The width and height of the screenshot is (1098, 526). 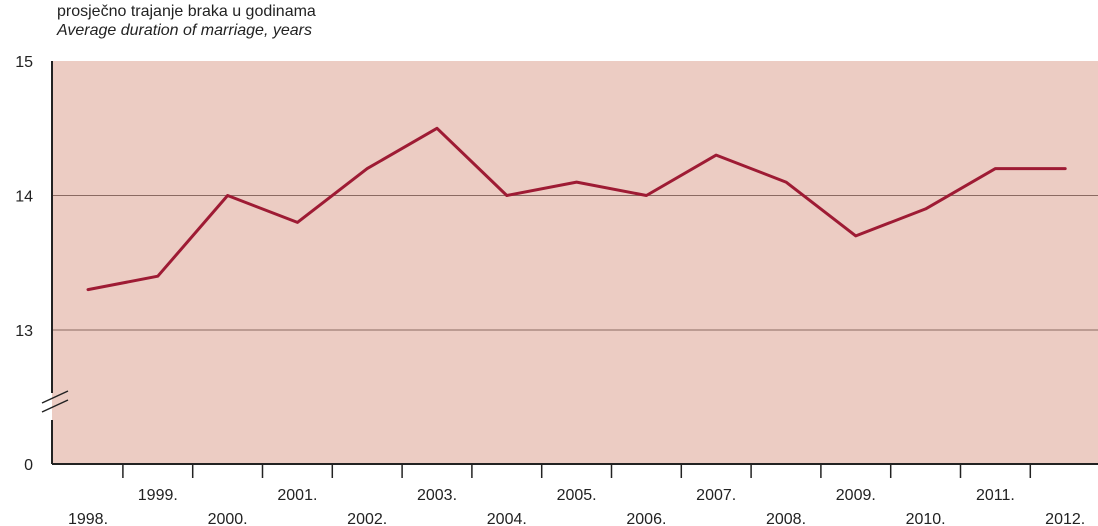 I want to click on x-tick-label-2003: 2003., so click(x=437, y=495).